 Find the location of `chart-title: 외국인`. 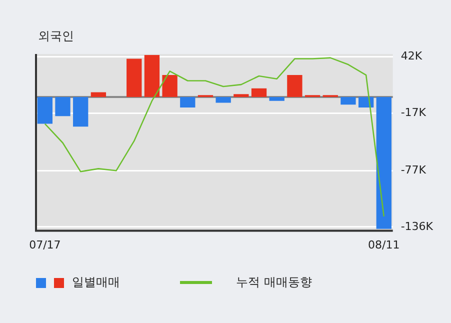

chart-title: 외국인 is located at coordinates (56, 36).